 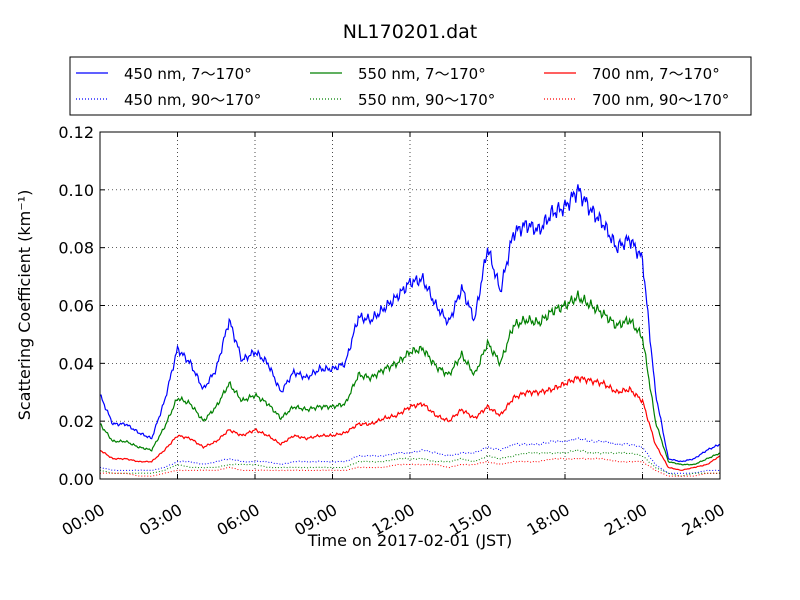 I want to click on y-tick-label: 0.06, so click(x=76, y=306).